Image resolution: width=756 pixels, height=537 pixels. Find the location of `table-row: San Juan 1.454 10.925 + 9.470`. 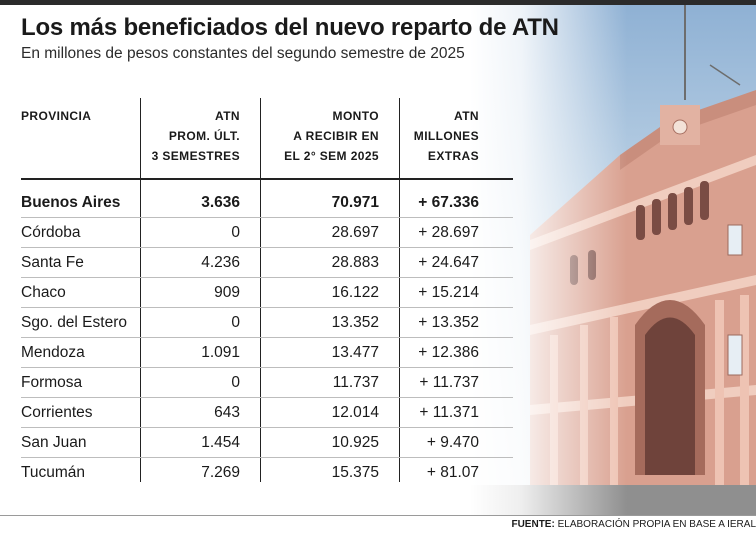

table-row: San Juan 1.454 10.925 + 9.470 is located at coordinates (267, 443).